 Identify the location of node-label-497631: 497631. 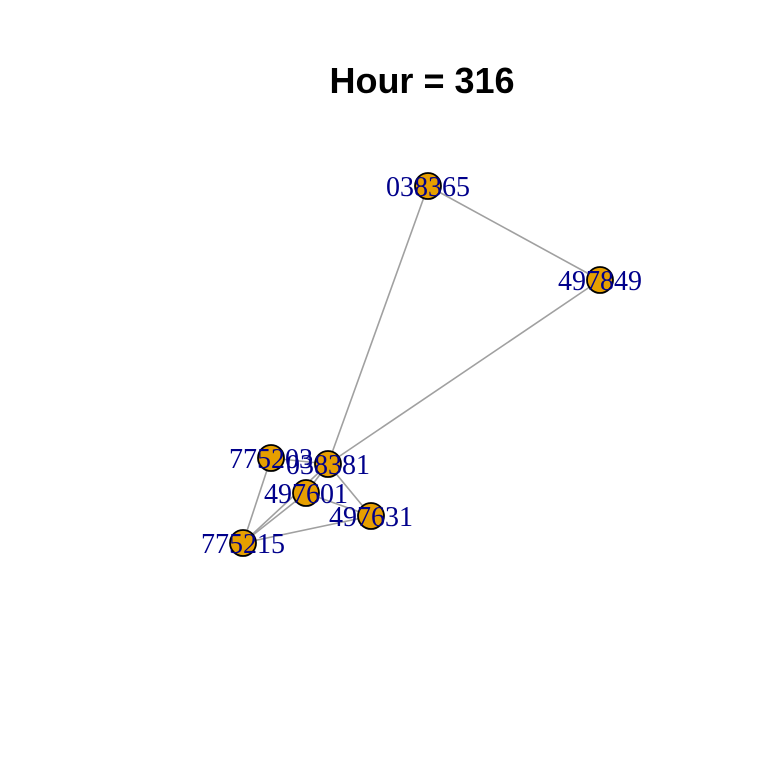
(371, 517).